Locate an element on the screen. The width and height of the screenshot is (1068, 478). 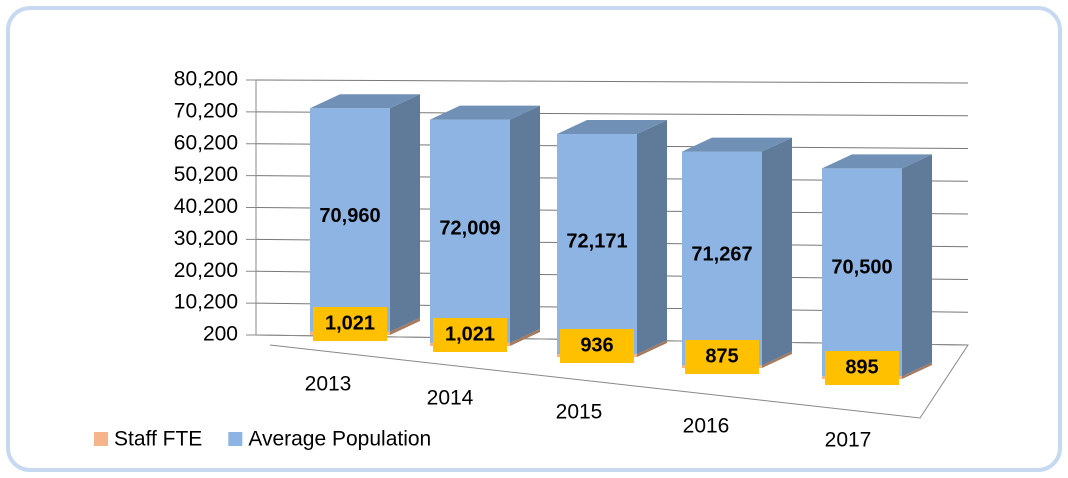
legend-label: Average Population is located at coordinates (339, 439).